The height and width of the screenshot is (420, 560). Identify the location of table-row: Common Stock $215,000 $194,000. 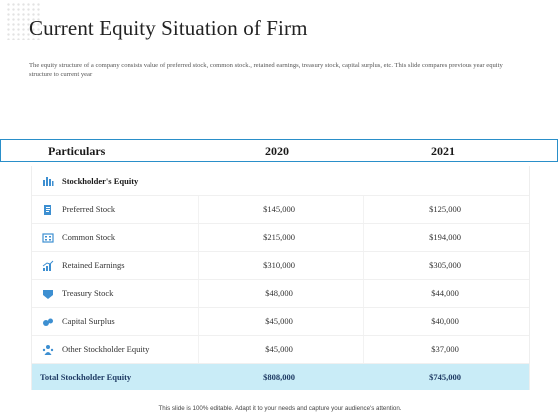
(280, 238).